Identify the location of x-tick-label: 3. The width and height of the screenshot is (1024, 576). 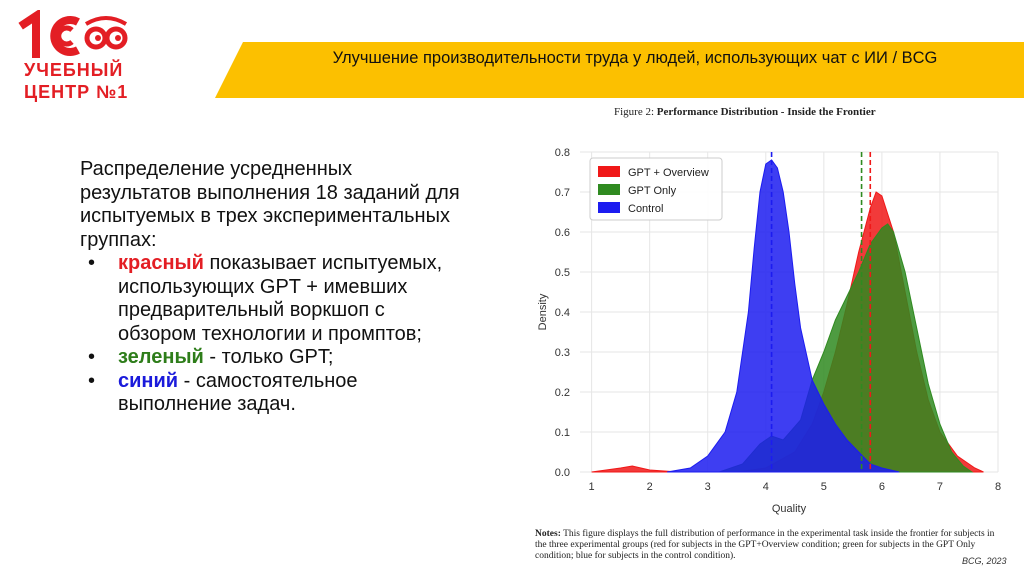
(708, 487).